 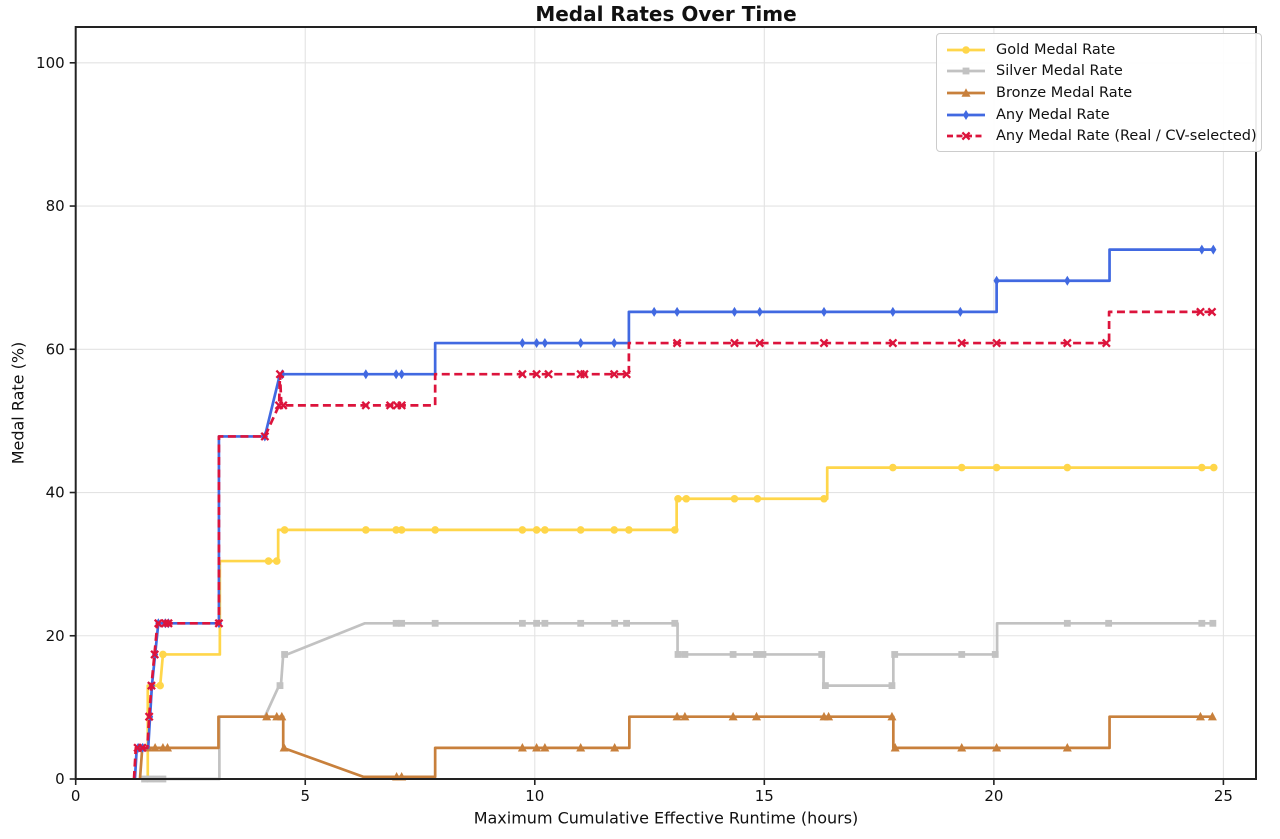 What do you see at coordinates (60, 779) in the screenshot?
I see `y-tick-label: 0` at bounding box center [60, 779].